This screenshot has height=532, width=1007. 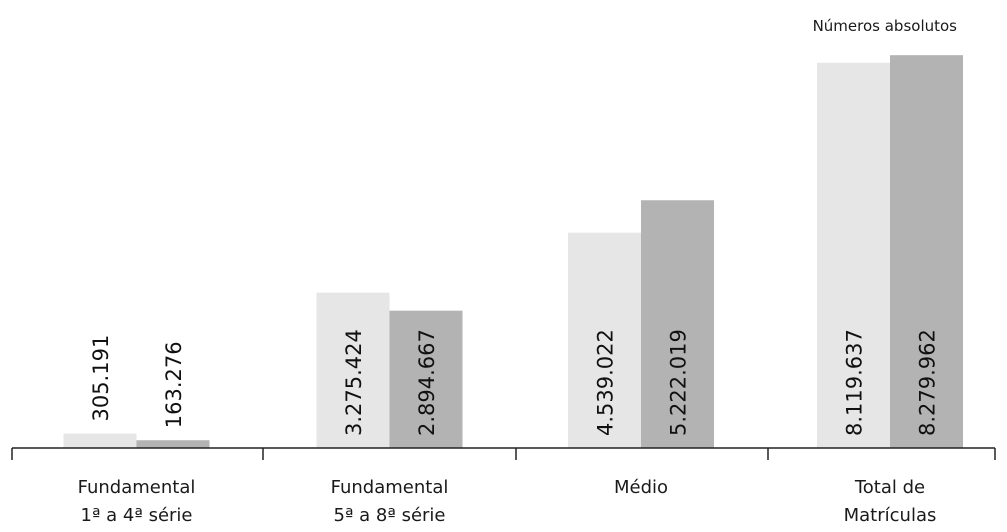 I want to click on bar-series2-cat4, so click(x=926, y=251).